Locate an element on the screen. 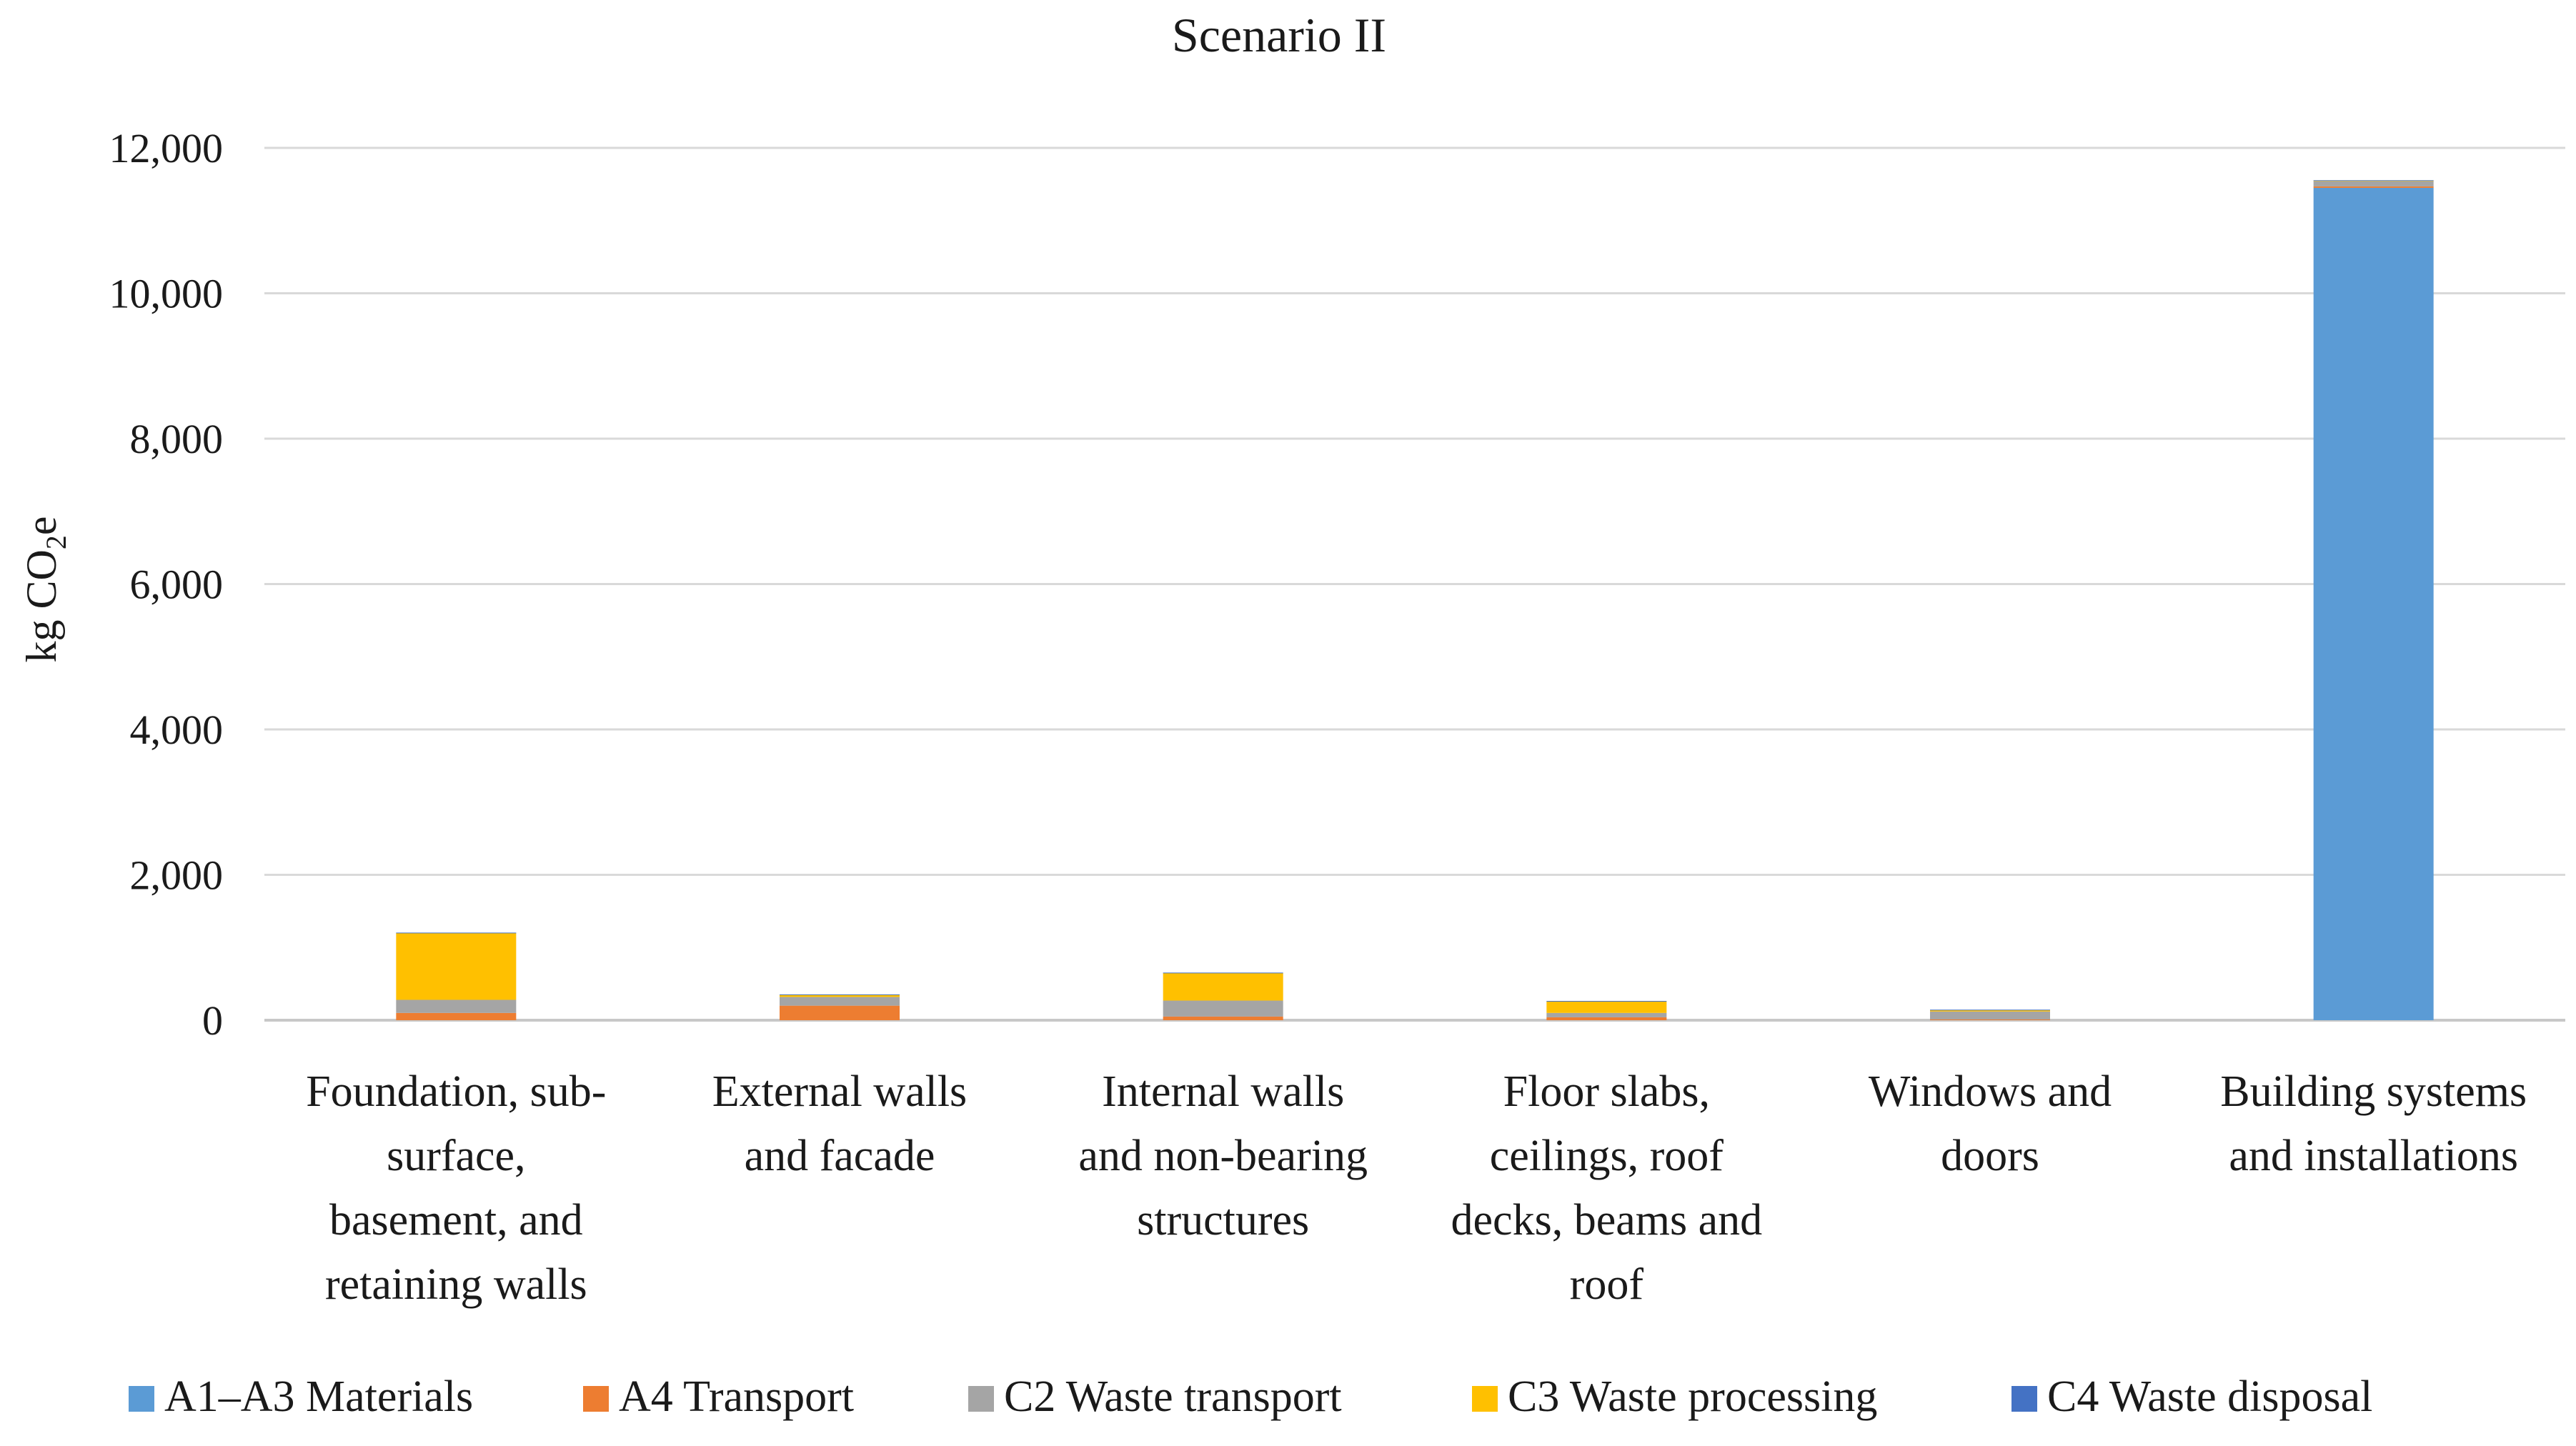 Image resolution: width=2576 pixels, height=1446 pixels. y-tick-label: 4,000 is located at coordinates (177, 730).